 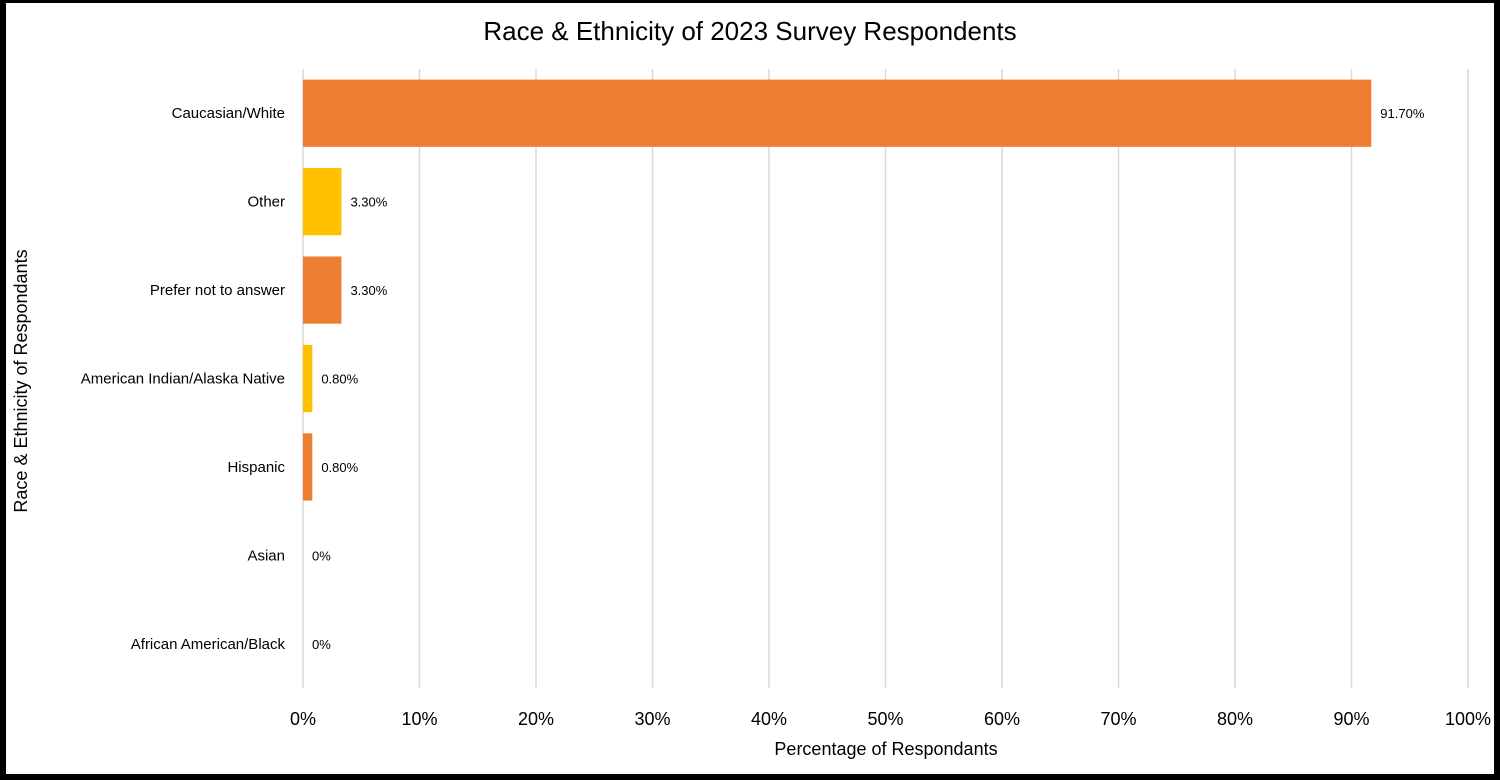 What do you see at coordinates (266, 202) in the screenshot?
I see `category-label: Other` at bounding box center [266, 202].